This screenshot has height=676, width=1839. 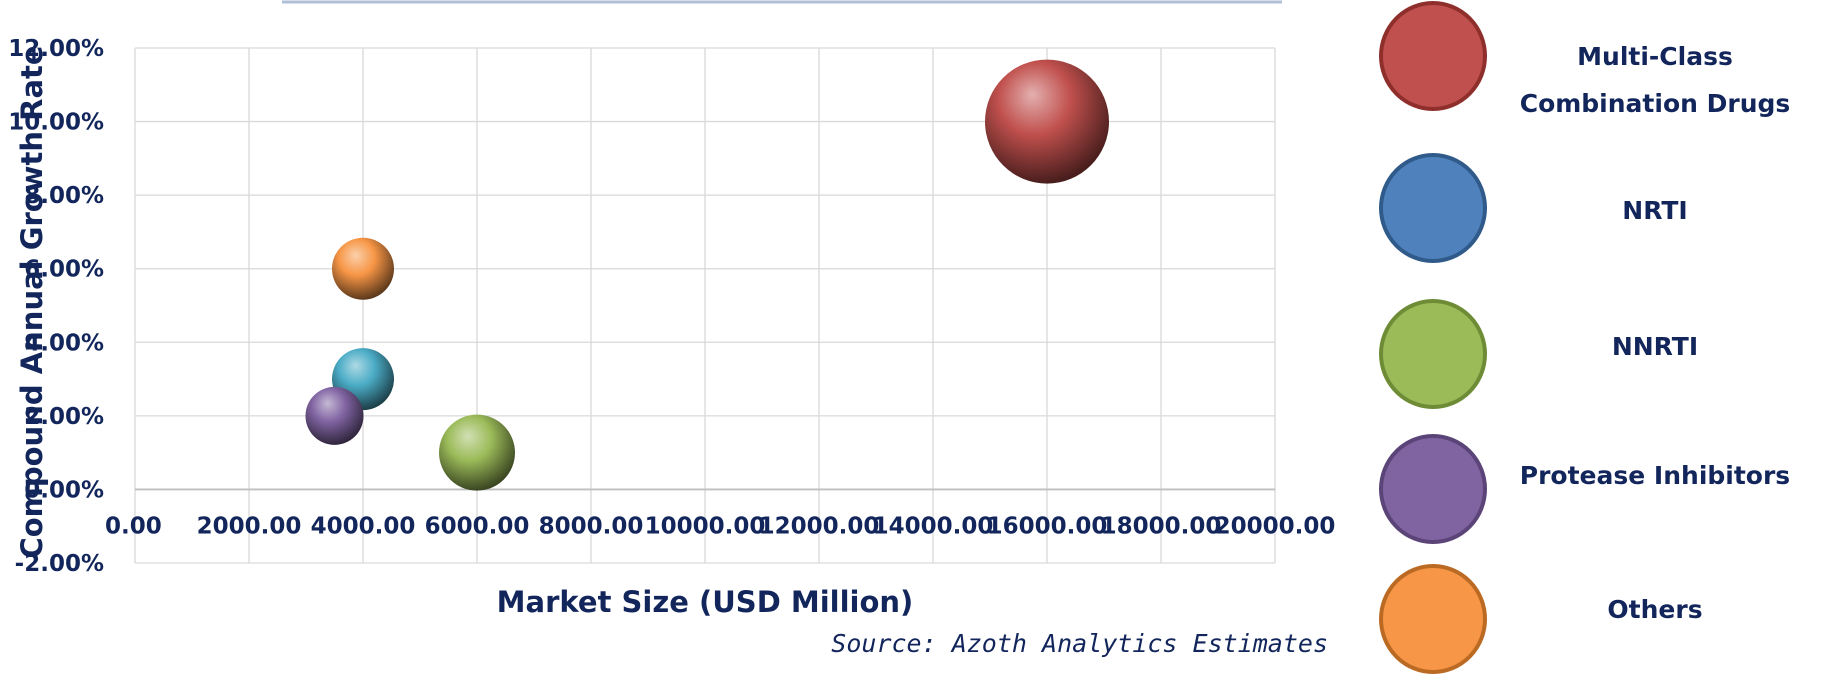 I want to click on legend-label: Protease Inhibitors, so click(x=1655, y=475).